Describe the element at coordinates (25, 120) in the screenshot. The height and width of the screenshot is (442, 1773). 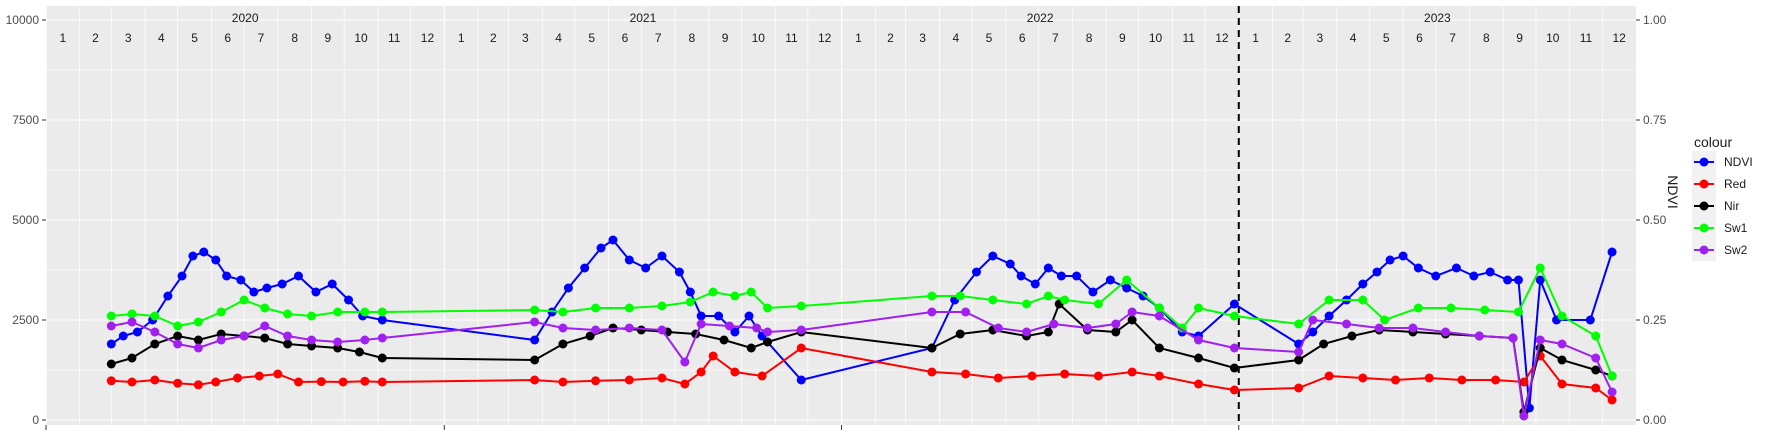
I see `y-tick-label: 7500` at that location.